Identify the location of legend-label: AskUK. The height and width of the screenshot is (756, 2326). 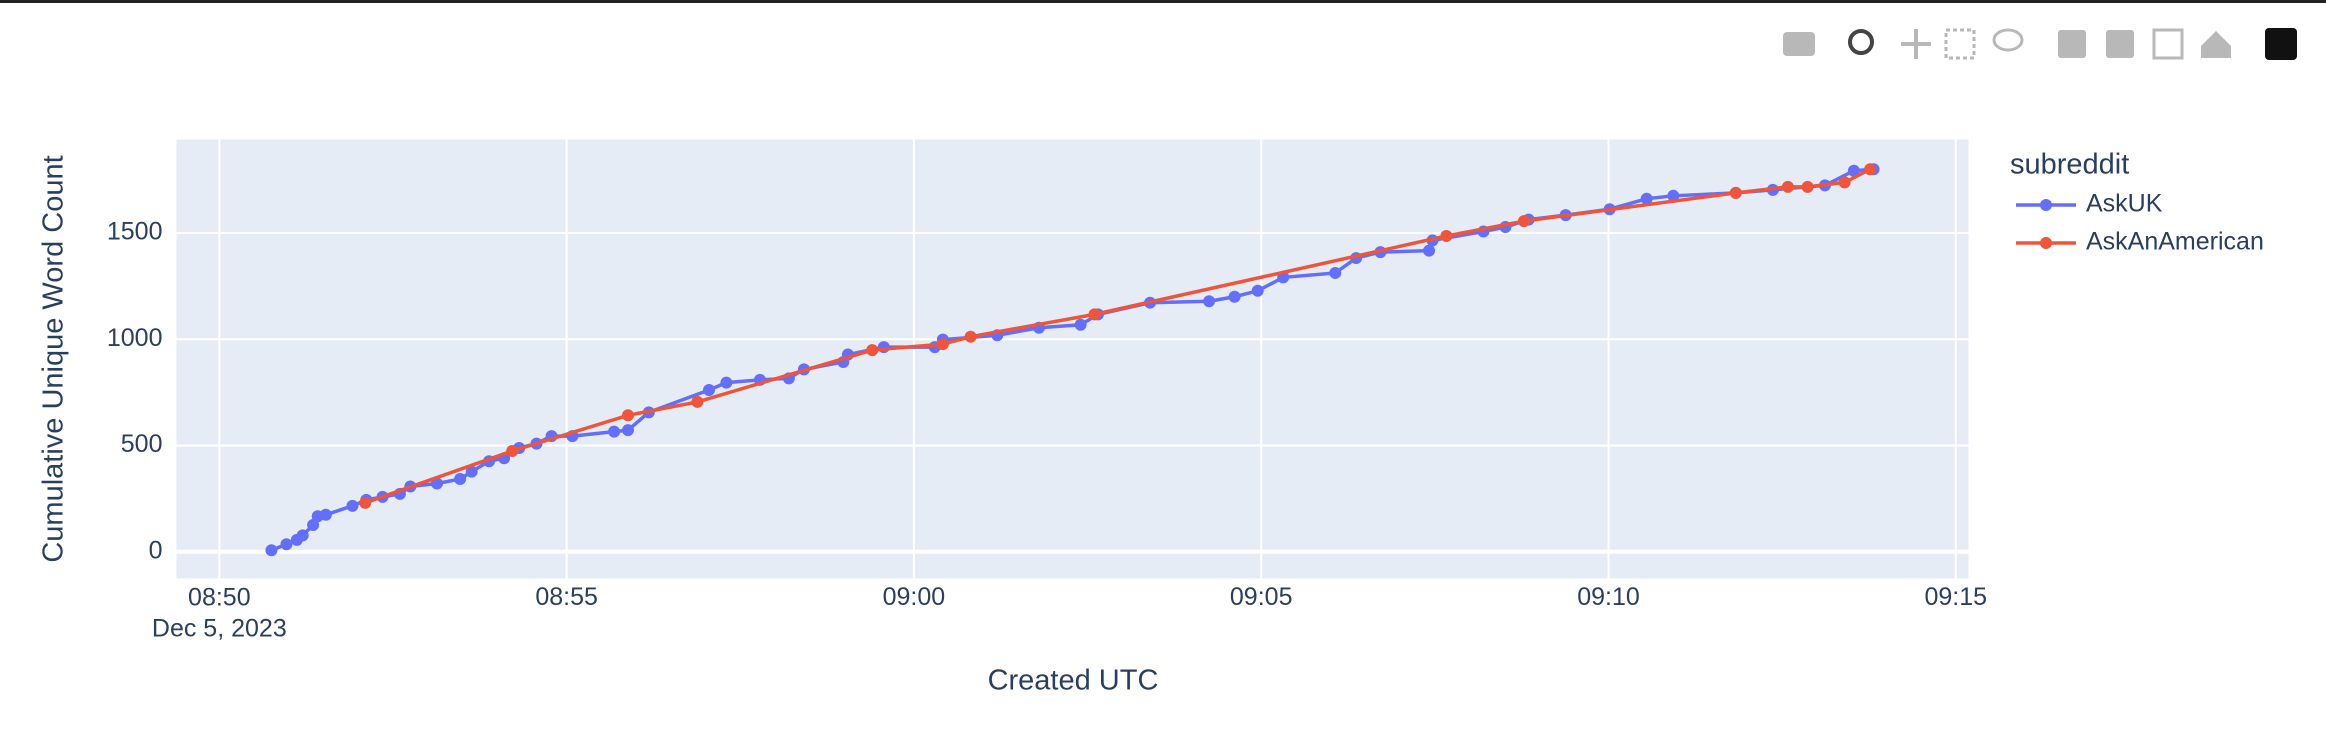
(2124, 204).